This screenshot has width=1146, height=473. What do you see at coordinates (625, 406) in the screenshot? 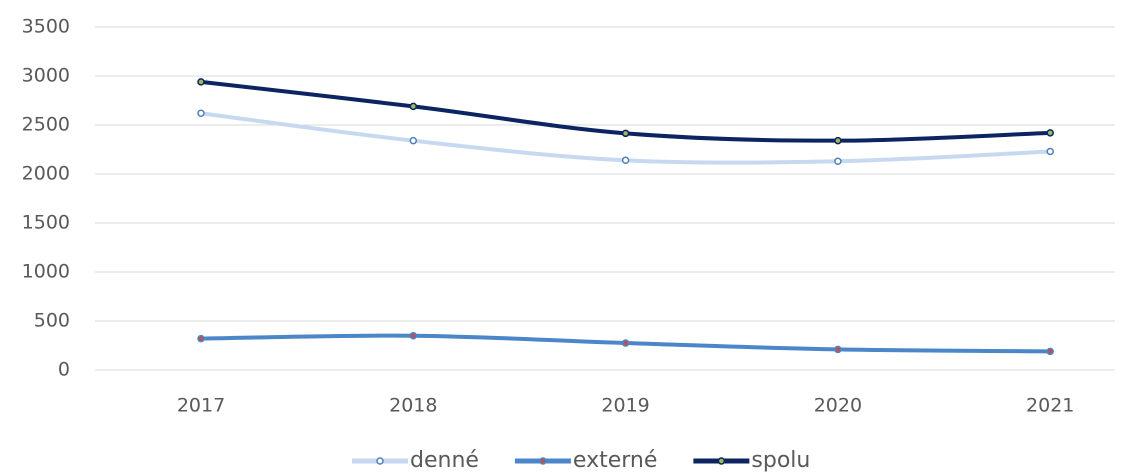
I see `x-tick-label: 2019` at bounding box center [625, 406].